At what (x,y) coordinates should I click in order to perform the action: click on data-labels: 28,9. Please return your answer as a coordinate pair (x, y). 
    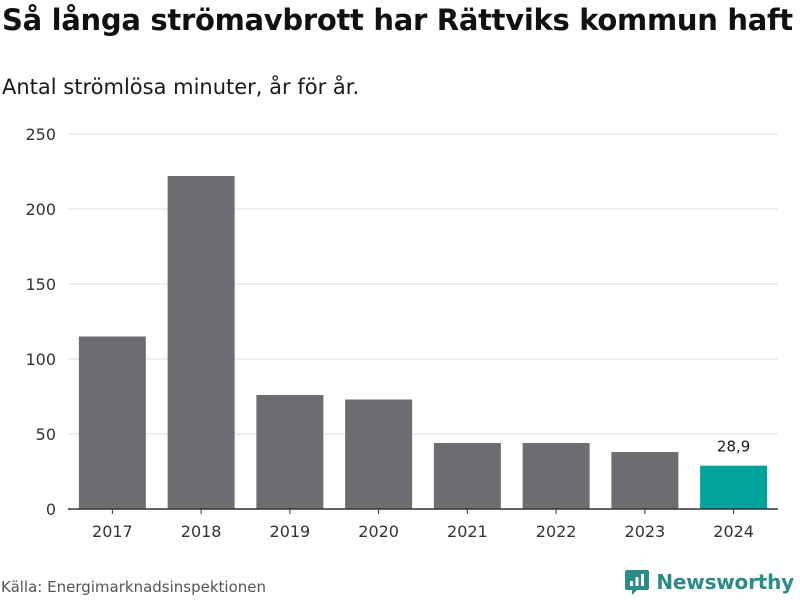
    Looking at the image, I should click on (733, 447).